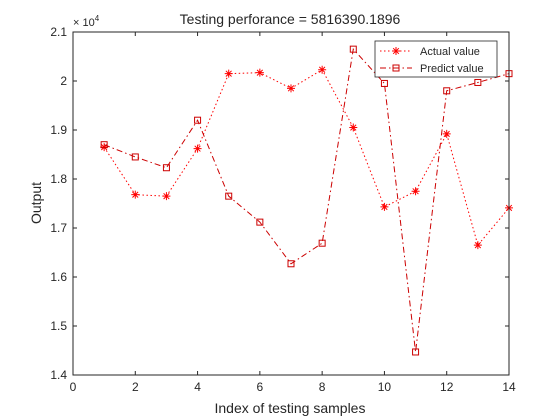 This screenshot has height=420, width=560. What do you see at coordinates (135, 387) in the screenshot?
I see `x-tick-label: 2` at bounding box center [135, 387].